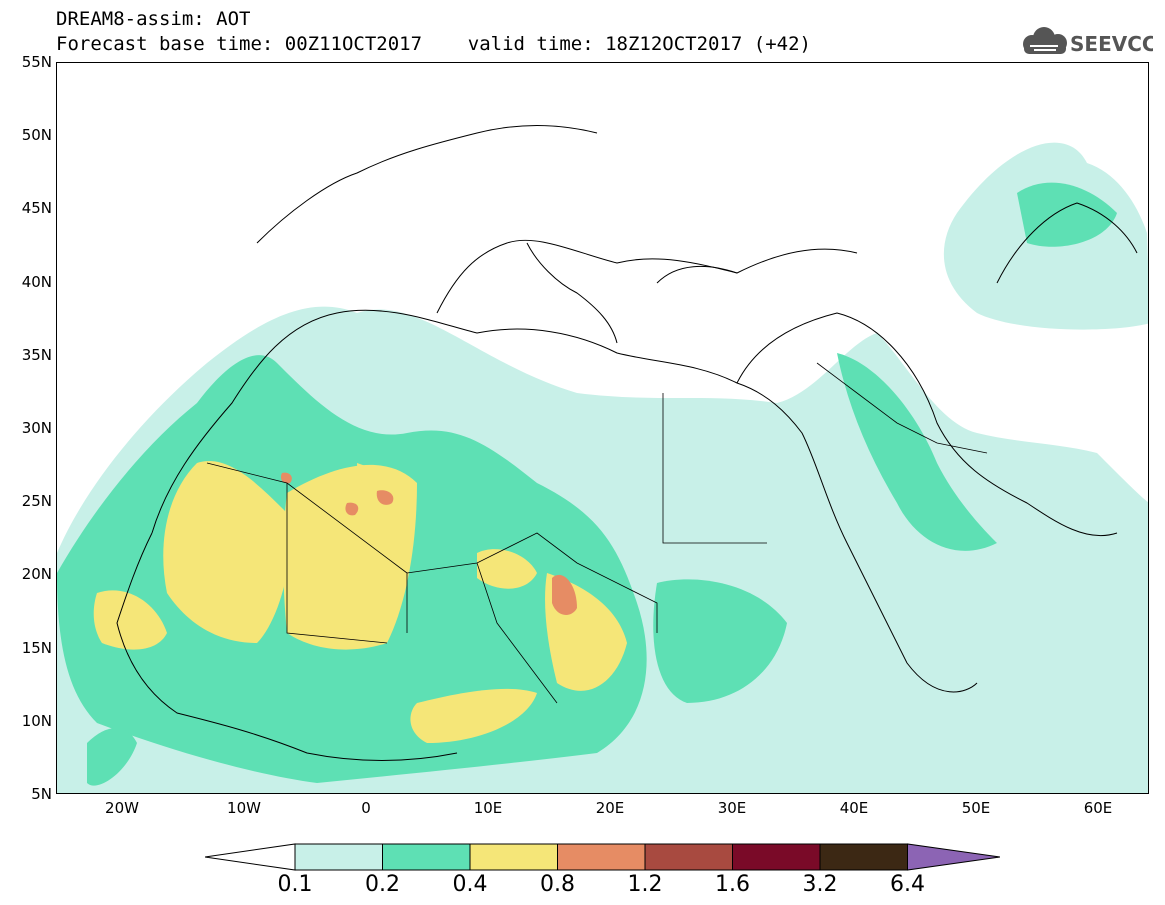 This screenshot has height=905, width=1165. Describe the element at coordinates (36, 135) in the screenshot. I see `latitude-label: 50N` at that location.